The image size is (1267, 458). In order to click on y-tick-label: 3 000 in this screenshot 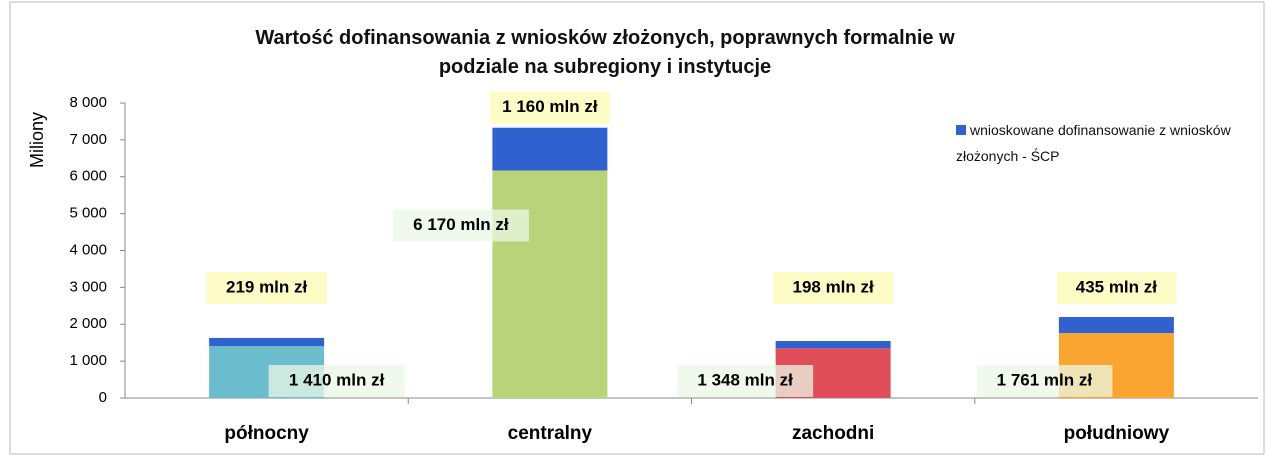, I will do `click(88, 286)`.